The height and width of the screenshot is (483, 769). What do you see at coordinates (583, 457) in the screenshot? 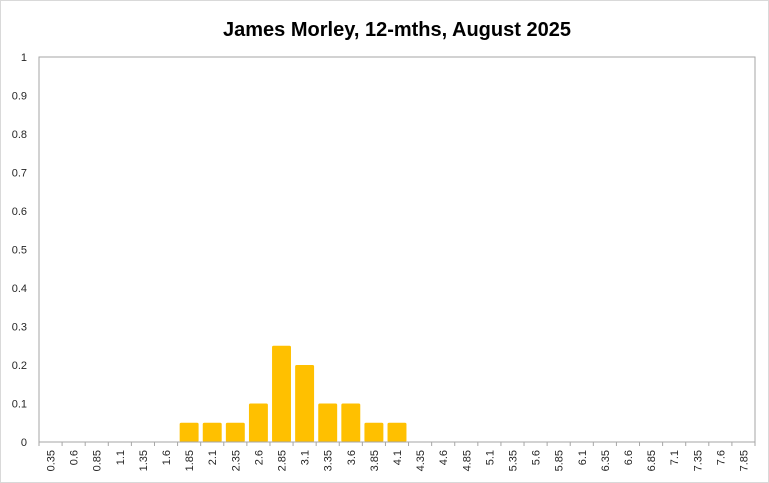
I see `x-tick-label: 6.1` at bounding box center [583, 457].